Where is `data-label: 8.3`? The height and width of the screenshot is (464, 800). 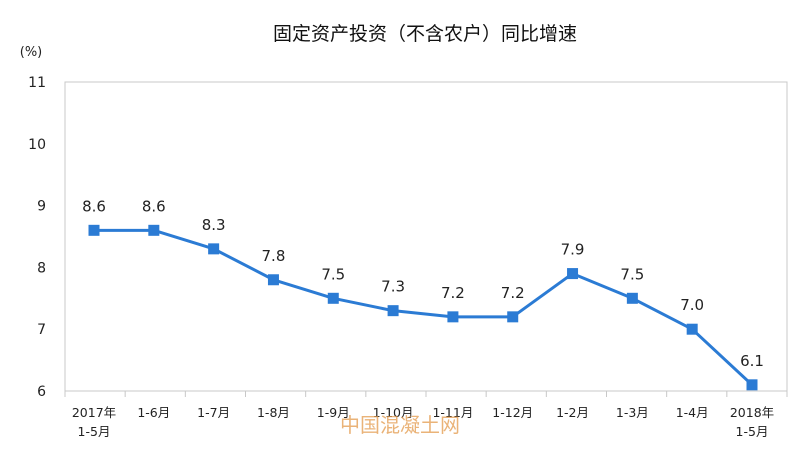
data-label: 8.3 is located at coordinates (214, 225).